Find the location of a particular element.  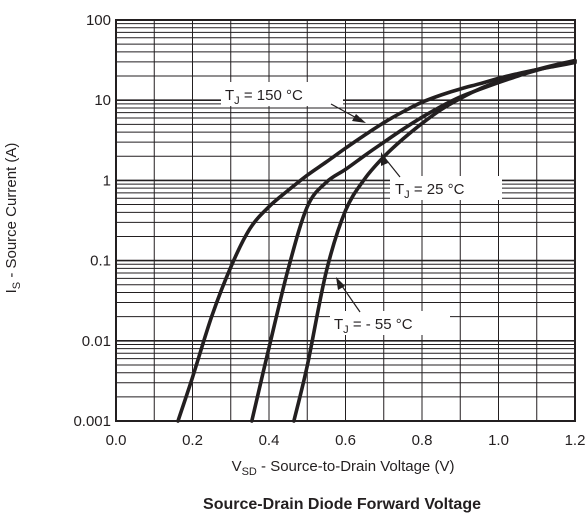

annotation-150c-sub: J is located at coordinates (237, 101).